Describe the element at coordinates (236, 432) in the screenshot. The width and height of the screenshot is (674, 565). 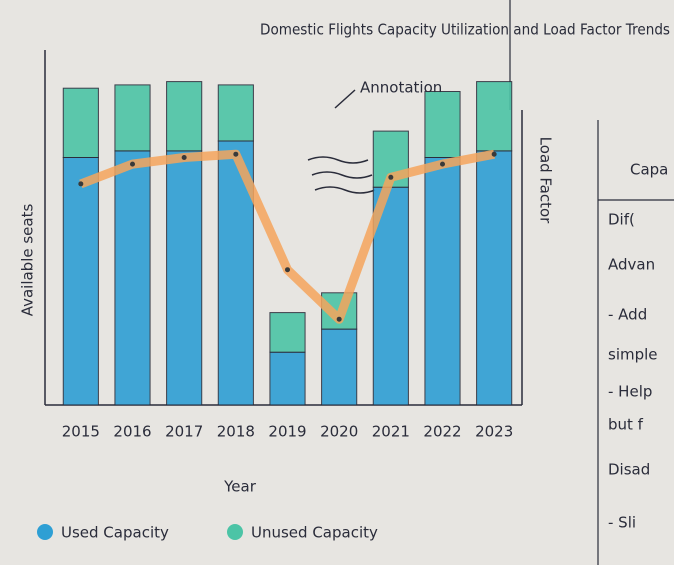
I see `x-tick-label: 2018` at that location.